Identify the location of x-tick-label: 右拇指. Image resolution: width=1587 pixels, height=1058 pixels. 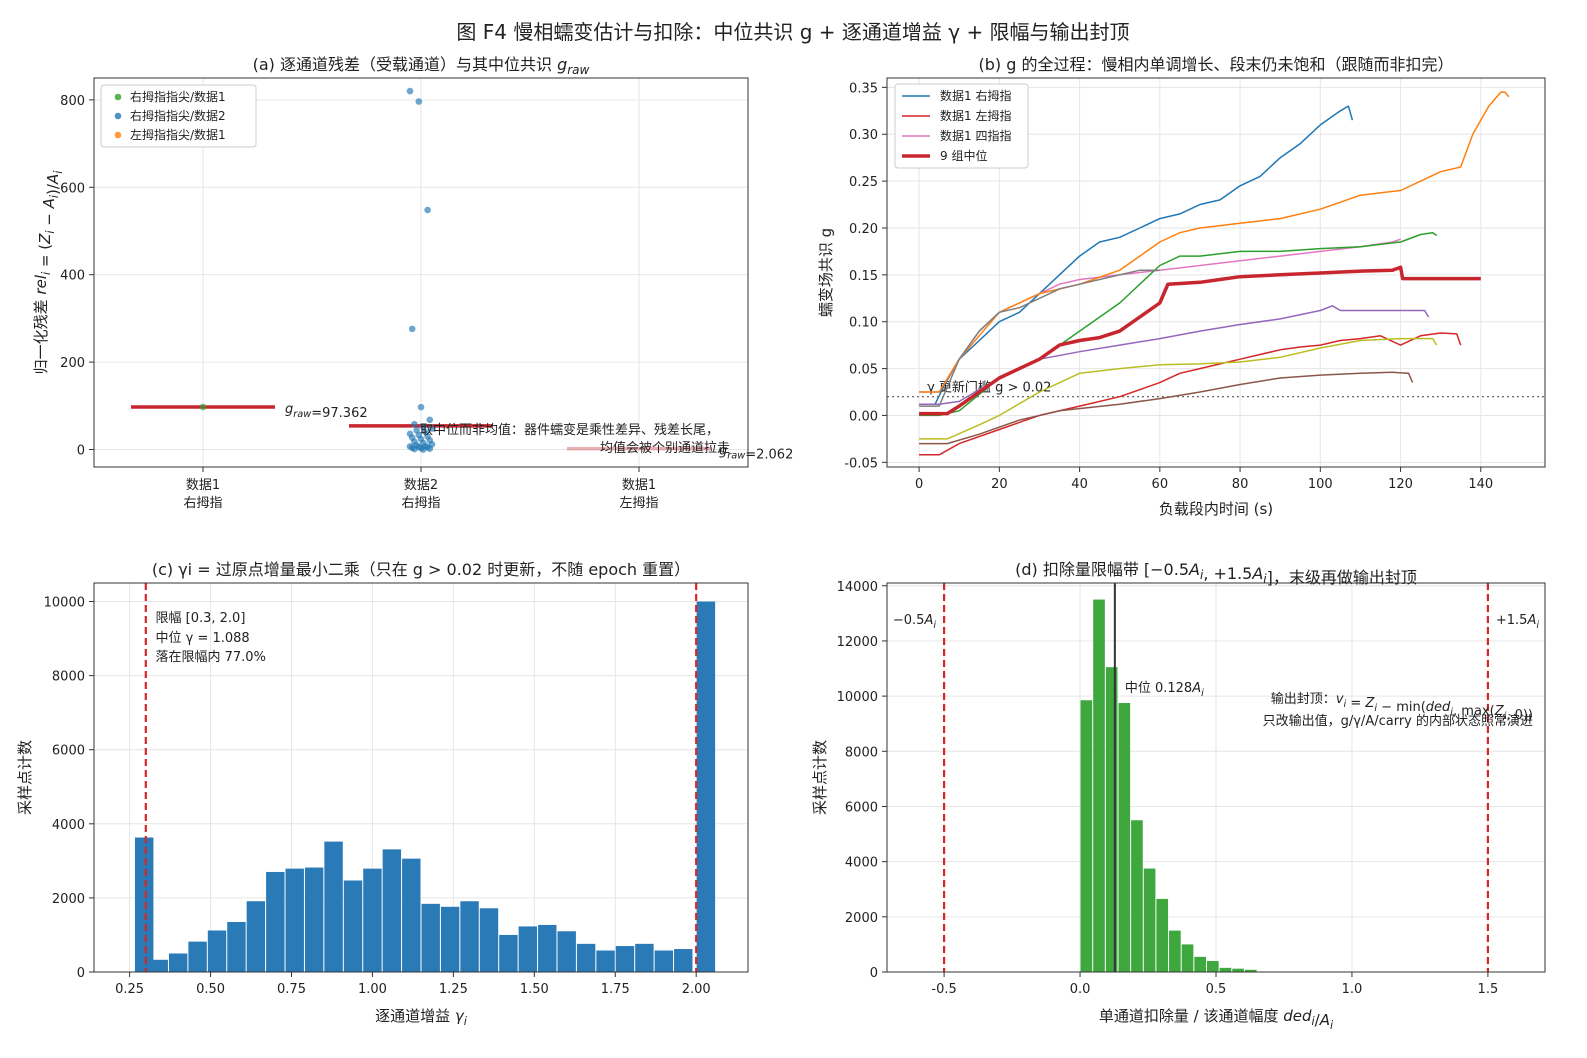
(202, 503).